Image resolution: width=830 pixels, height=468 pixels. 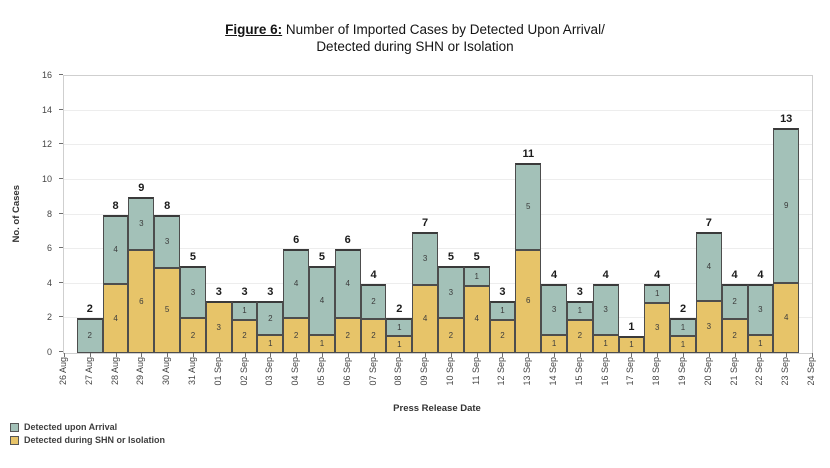 What do you see at coordinates (49, 317) in the screenshot?
I see `y-tick-label: 2` at bounding box center [49, 317].